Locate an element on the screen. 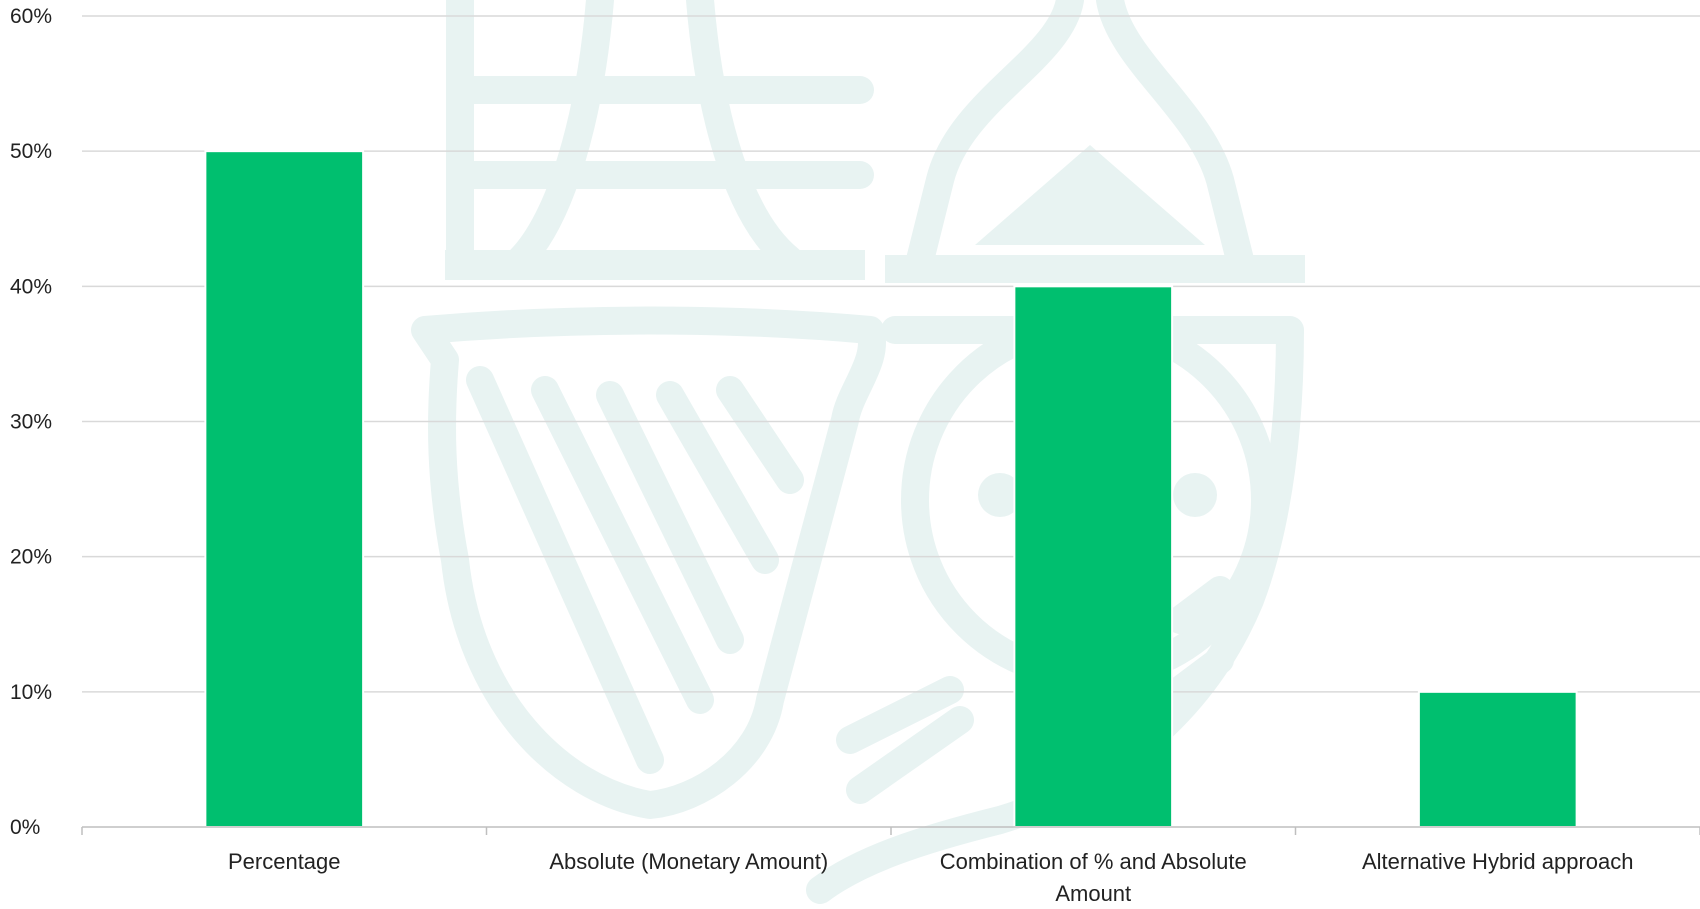 This screenshot has width=1700, height=909. y-tick-label: 40% is located at coordinates (31, 286).